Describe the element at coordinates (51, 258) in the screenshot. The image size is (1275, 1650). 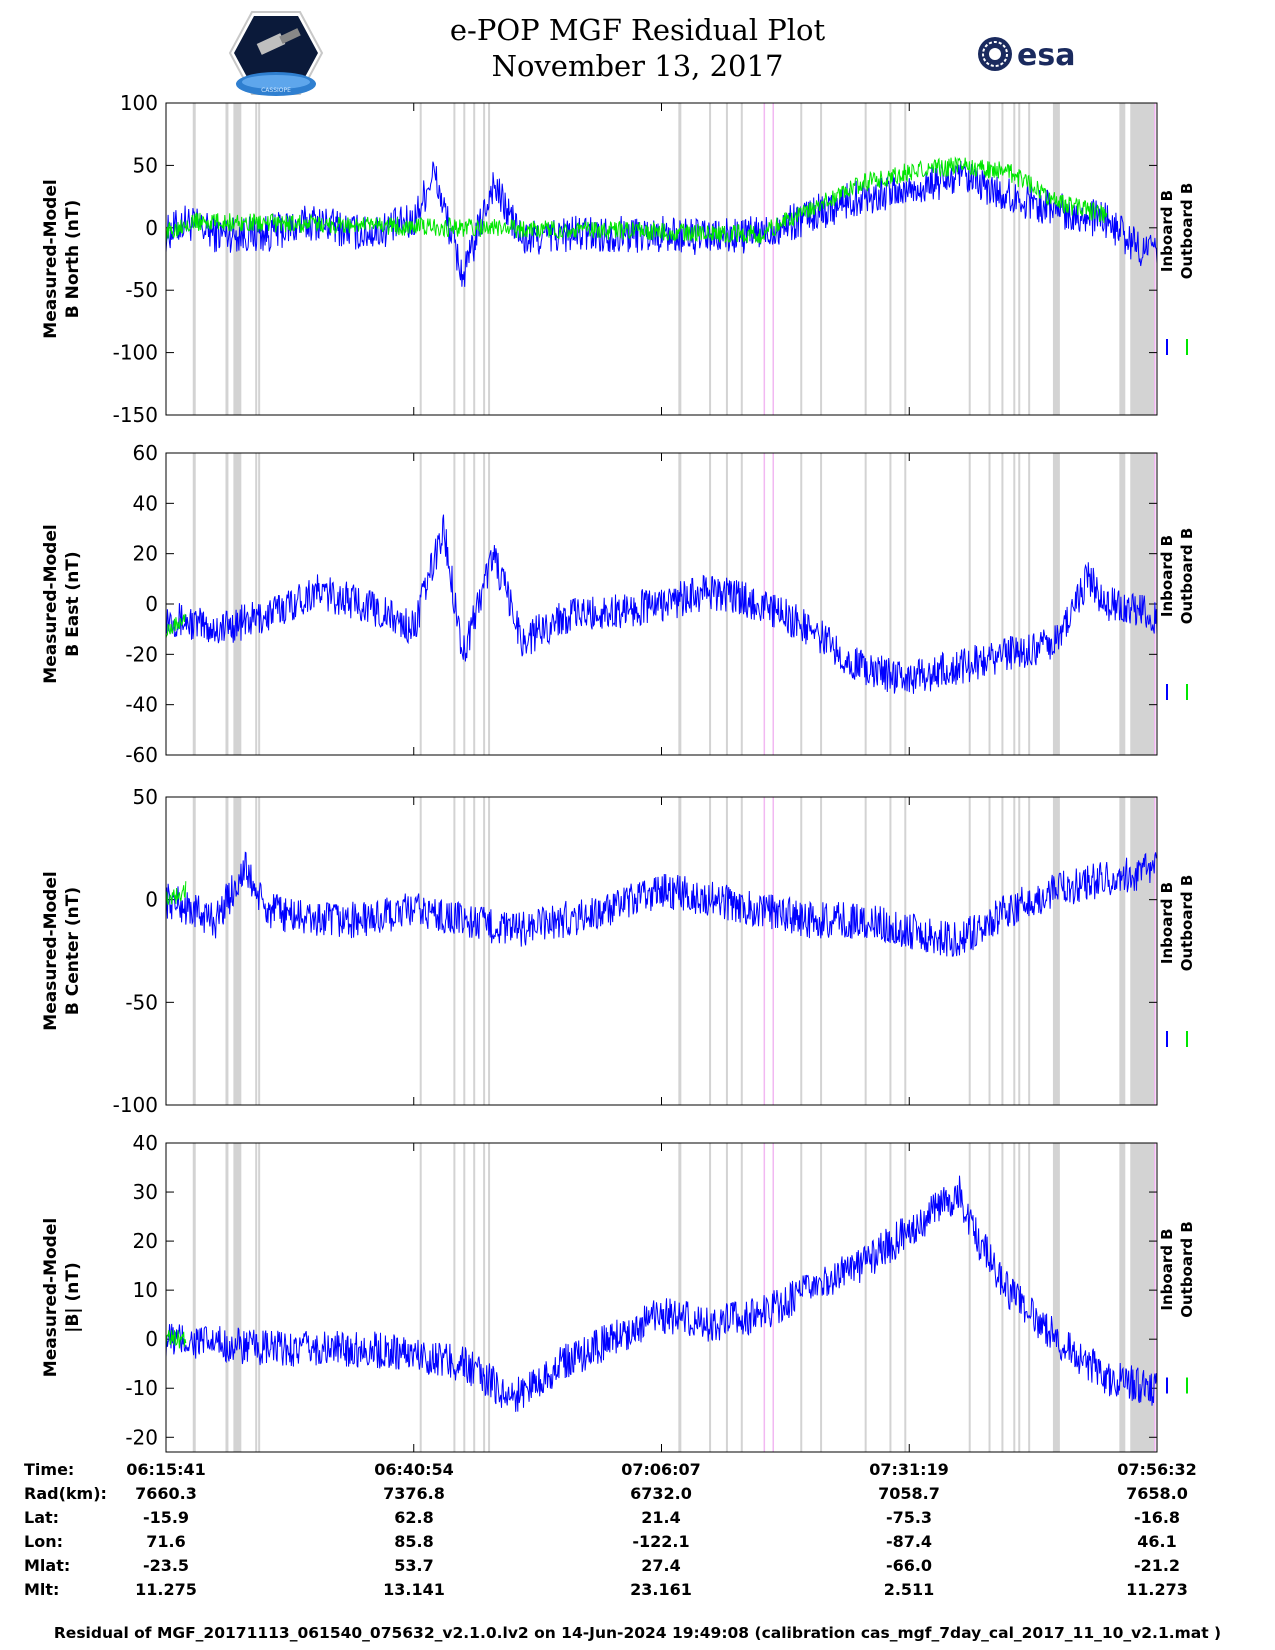
I see `y-axis-label-1-line1: Measured-Model` at that location.